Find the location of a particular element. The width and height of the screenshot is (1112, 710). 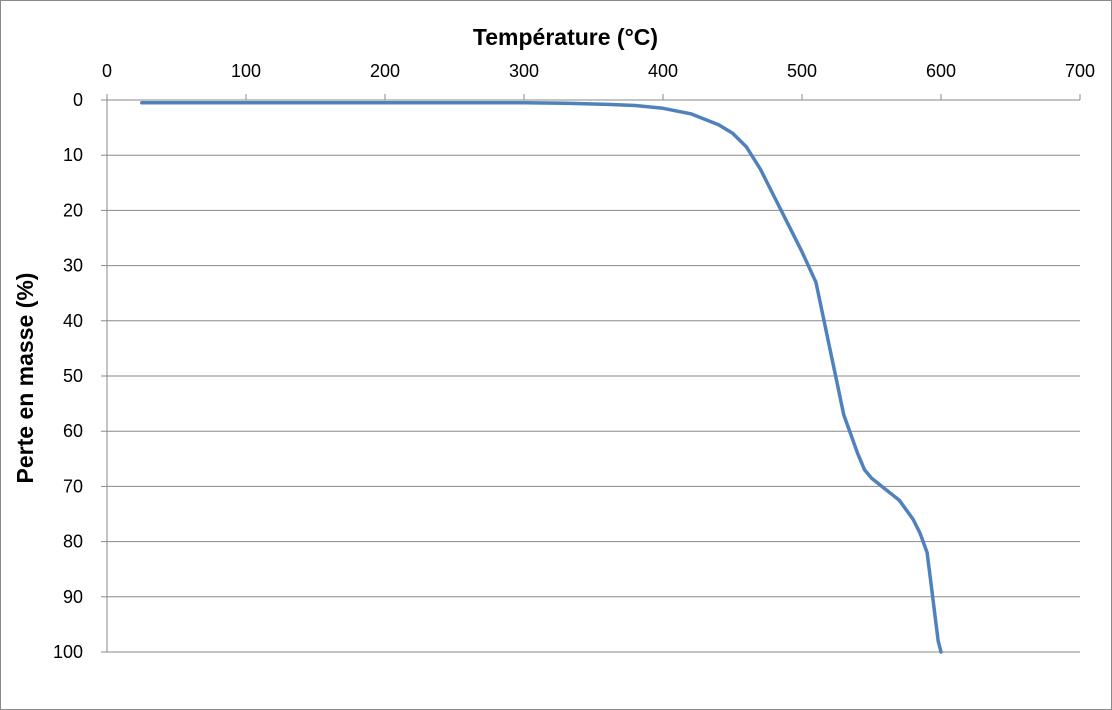

y-tick-label-40: 40 is located at coordinates (73, 321).